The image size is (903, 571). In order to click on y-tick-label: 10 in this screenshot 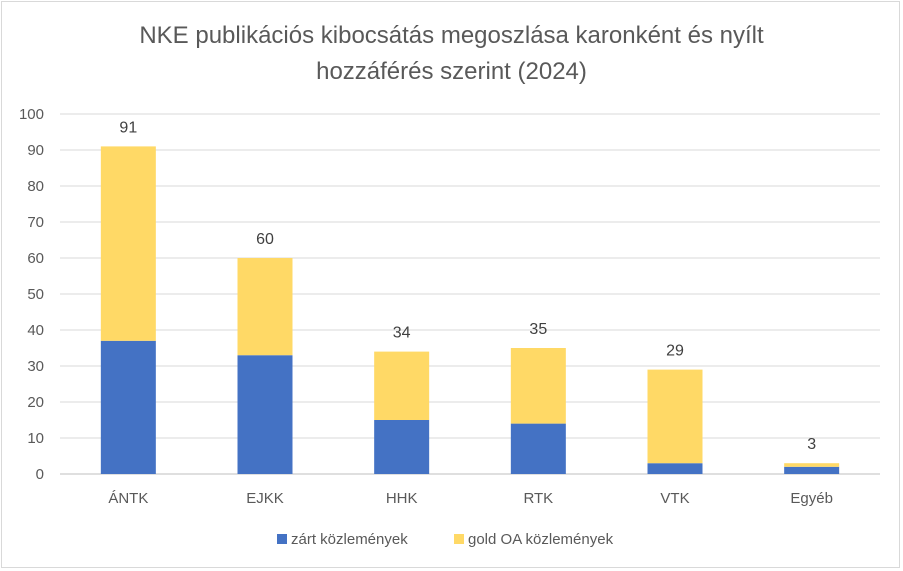, I will do `click(35, 438)`.